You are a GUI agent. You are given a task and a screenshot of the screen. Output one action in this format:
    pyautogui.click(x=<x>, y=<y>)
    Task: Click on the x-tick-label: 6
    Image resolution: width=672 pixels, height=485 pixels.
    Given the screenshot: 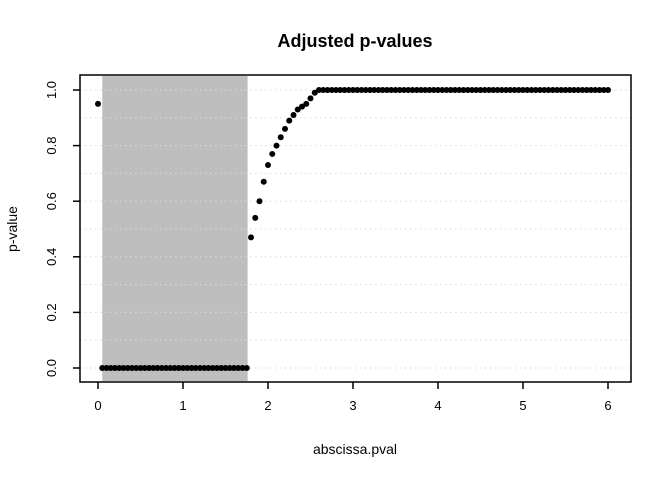 What is the action you would take?
    pyautogui.click(x=607, y=405)
    